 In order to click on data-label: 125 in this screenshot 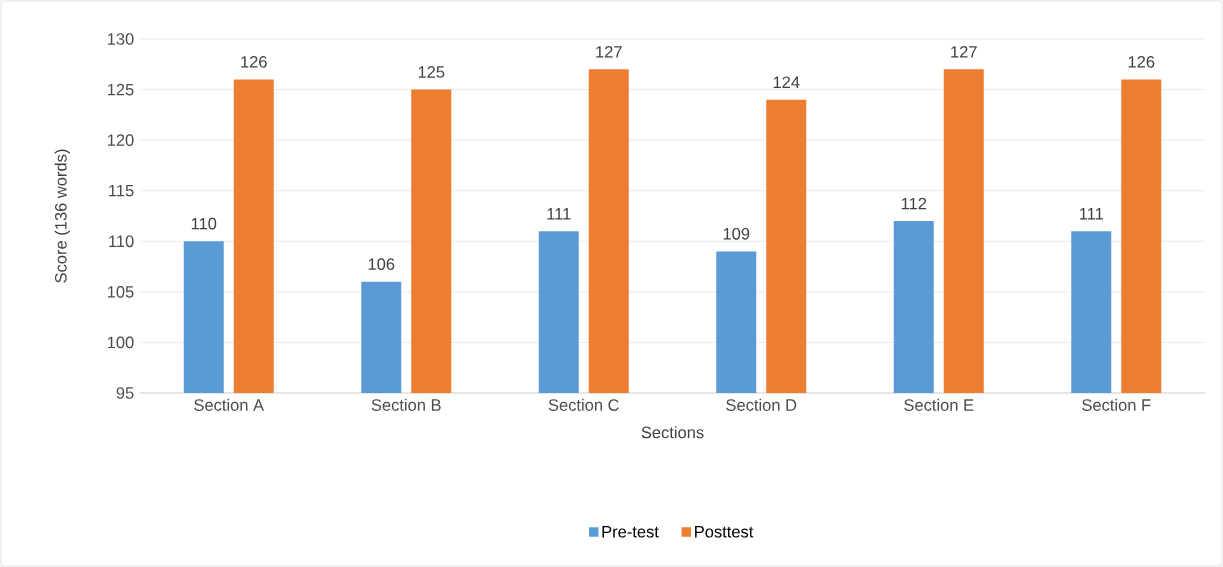, I will do `click(431, 72)`.